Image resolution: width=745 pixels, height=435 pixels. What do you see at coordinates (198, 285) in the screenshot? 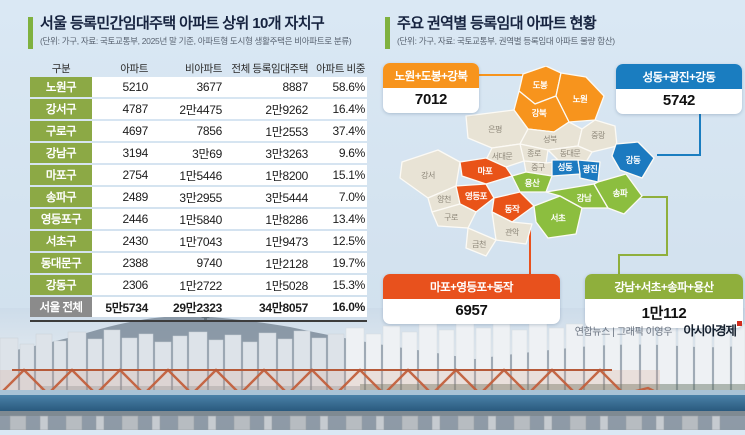
I see `table-row: 강동구 2306 1만2722 1만5028 15.3%` at bounding box center [198, 285].